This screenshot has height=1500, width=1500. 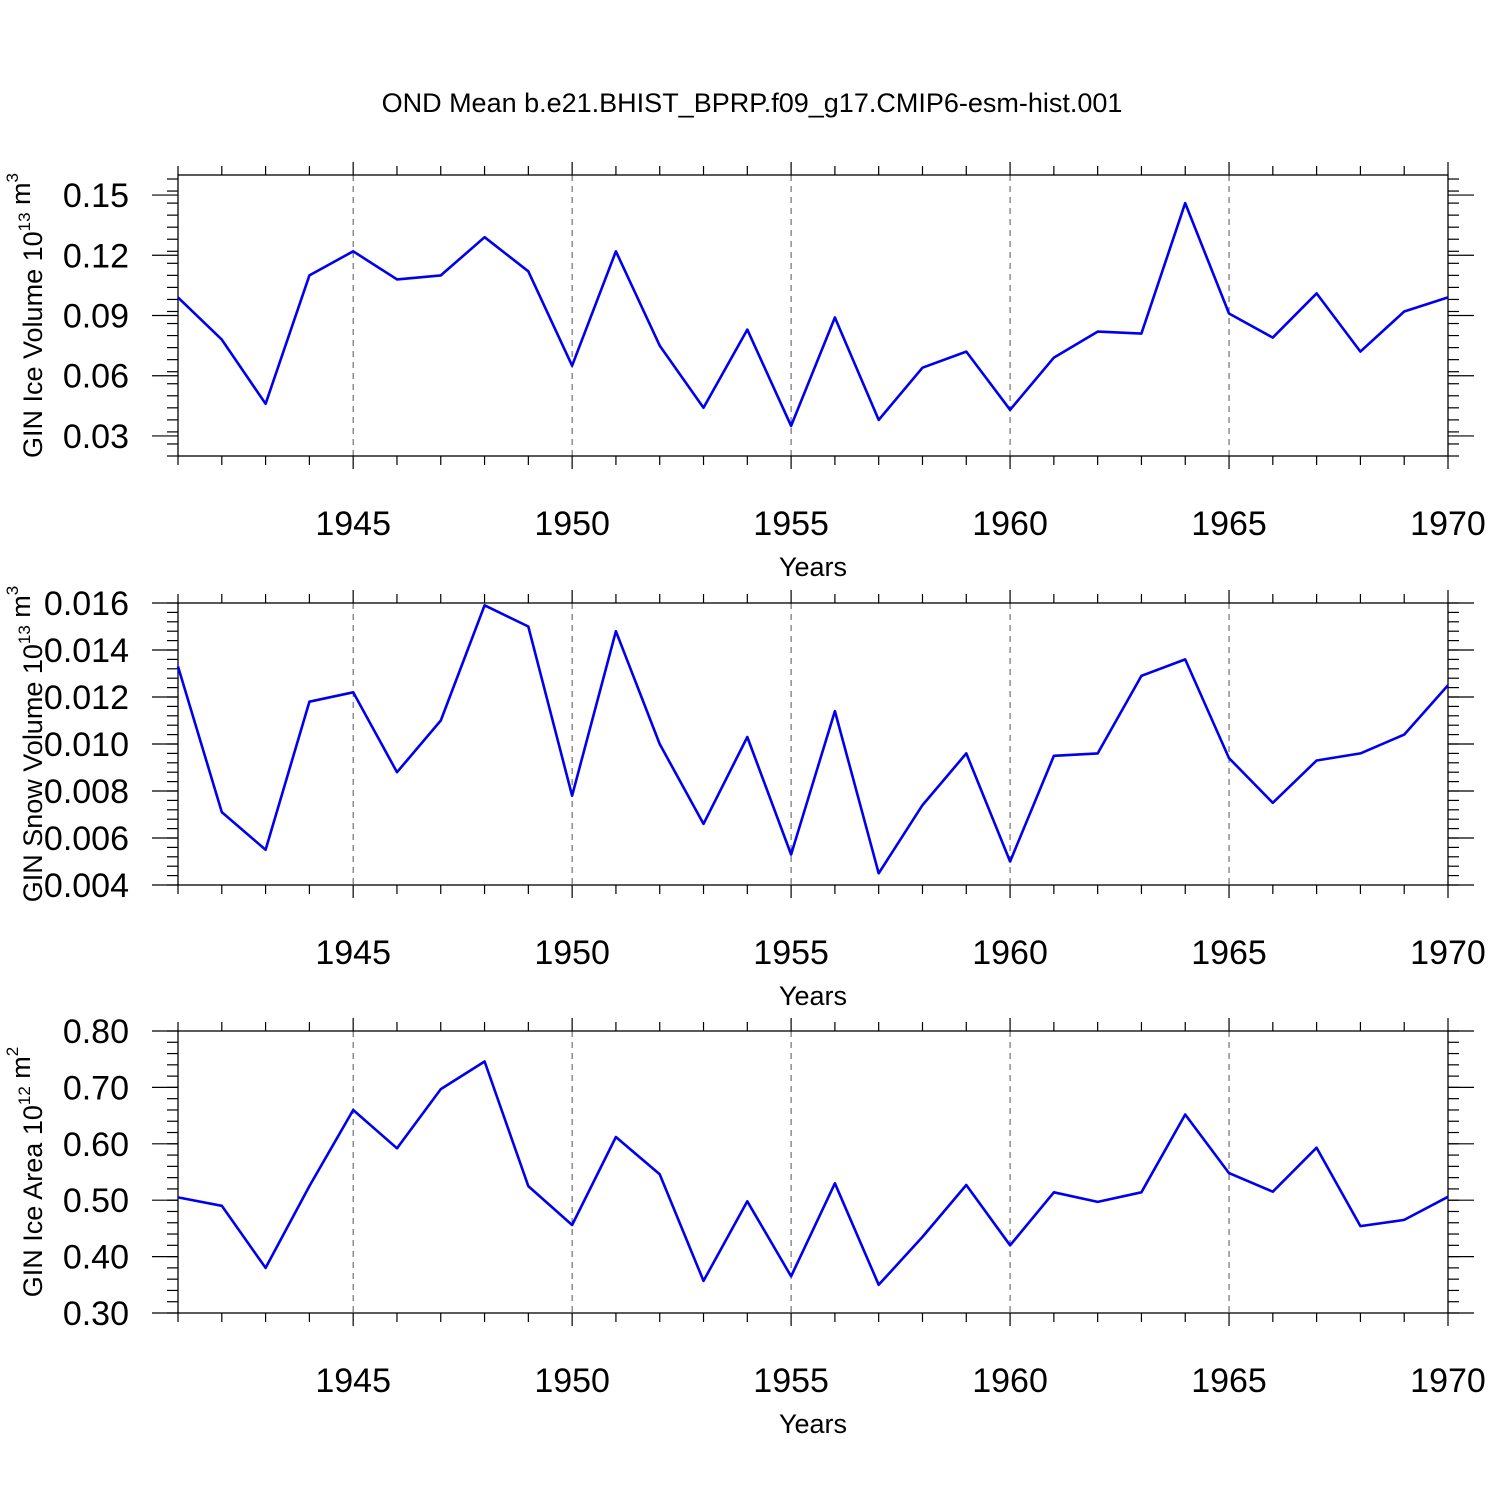 What do you see at coordinates (33, 344) in the screenshot?
I see `y-axis-label-part: GIN Ice Volume 10` at bounding box center [33, 344].